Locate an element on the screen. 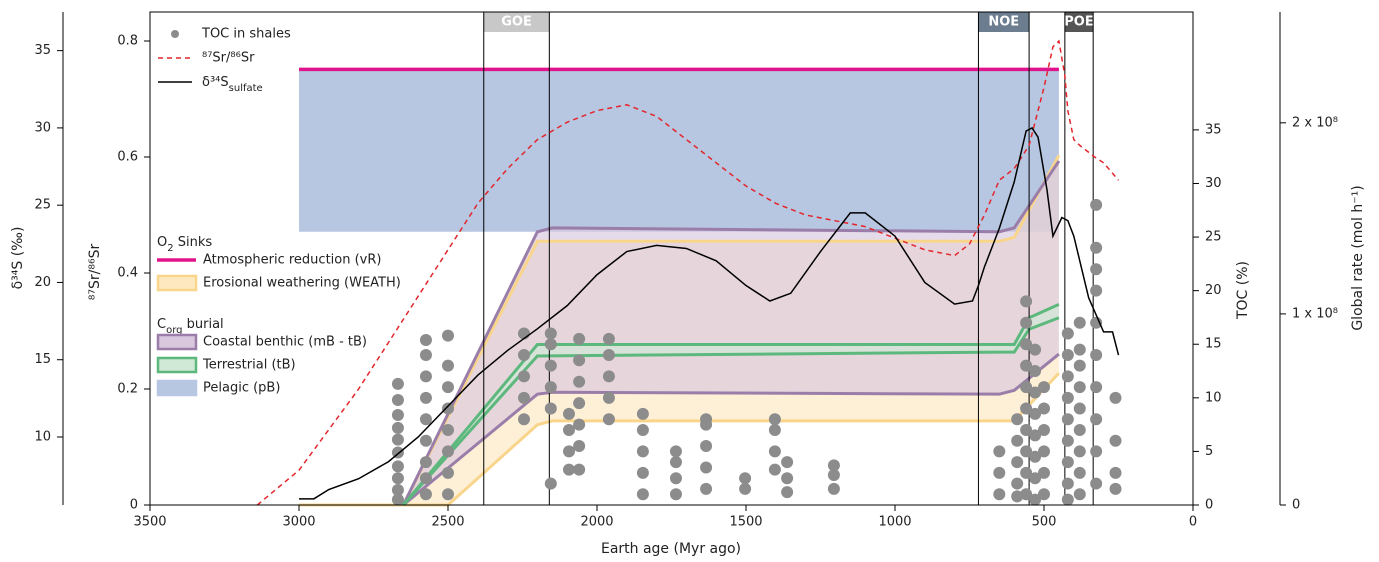 The height and width of the screenshot is (562, 1379). y-tick-label: 15 is located at coordinates (42, 359).